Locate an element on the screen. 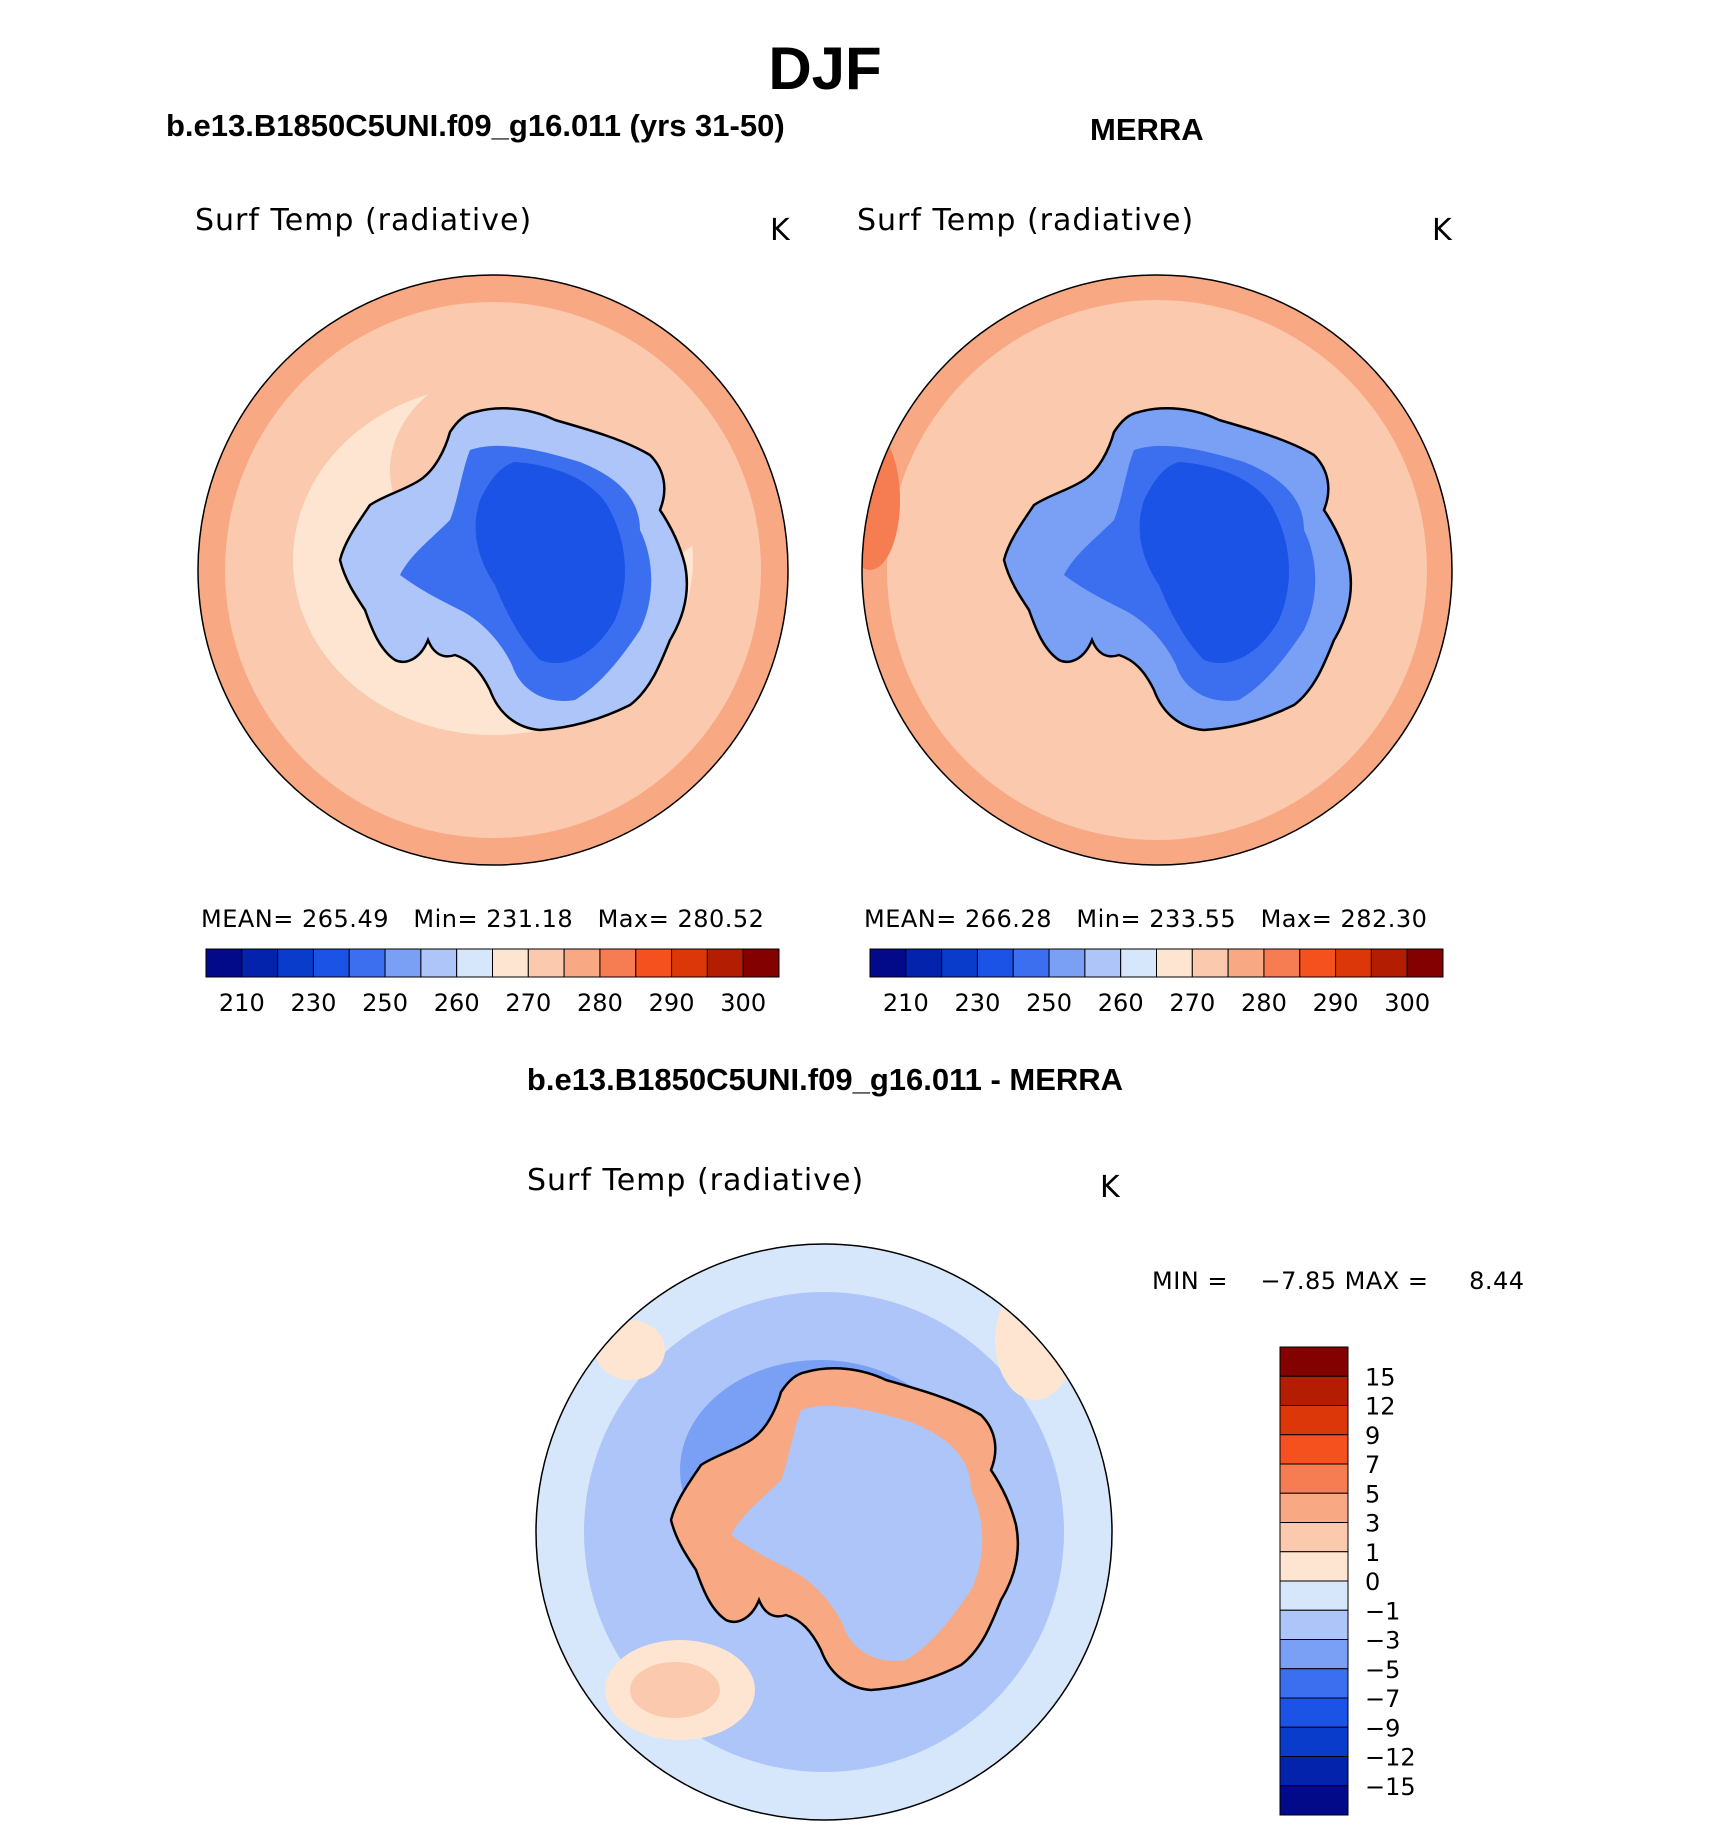 The image size is (1710, 1840). obs-max-label: Max= is located at coordinates (1296, 919).